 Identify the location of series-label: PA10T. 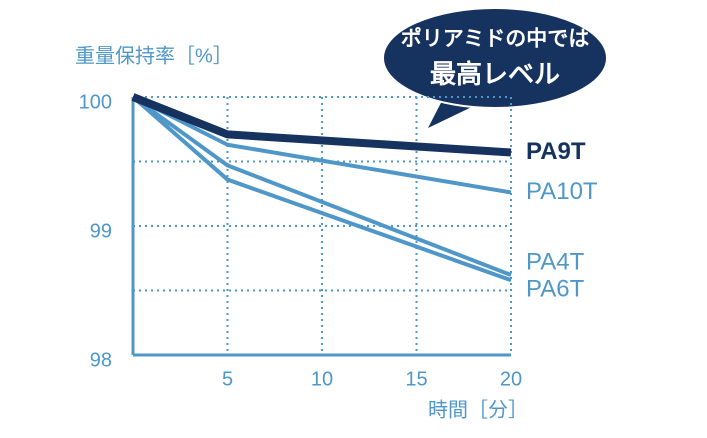
(562, 191).